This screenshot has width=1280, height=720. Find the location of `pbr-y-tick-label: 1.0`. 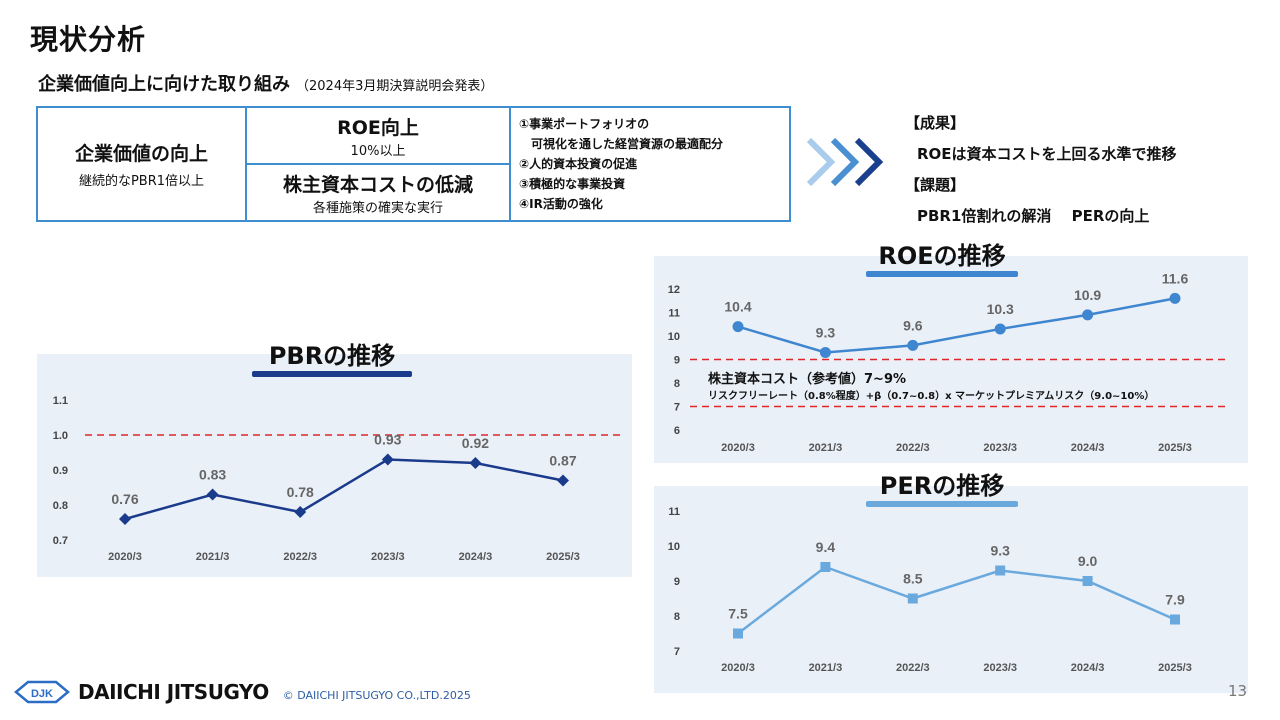

pbr-y-tick-label: 1.0 is located at coordinates (60, 436).